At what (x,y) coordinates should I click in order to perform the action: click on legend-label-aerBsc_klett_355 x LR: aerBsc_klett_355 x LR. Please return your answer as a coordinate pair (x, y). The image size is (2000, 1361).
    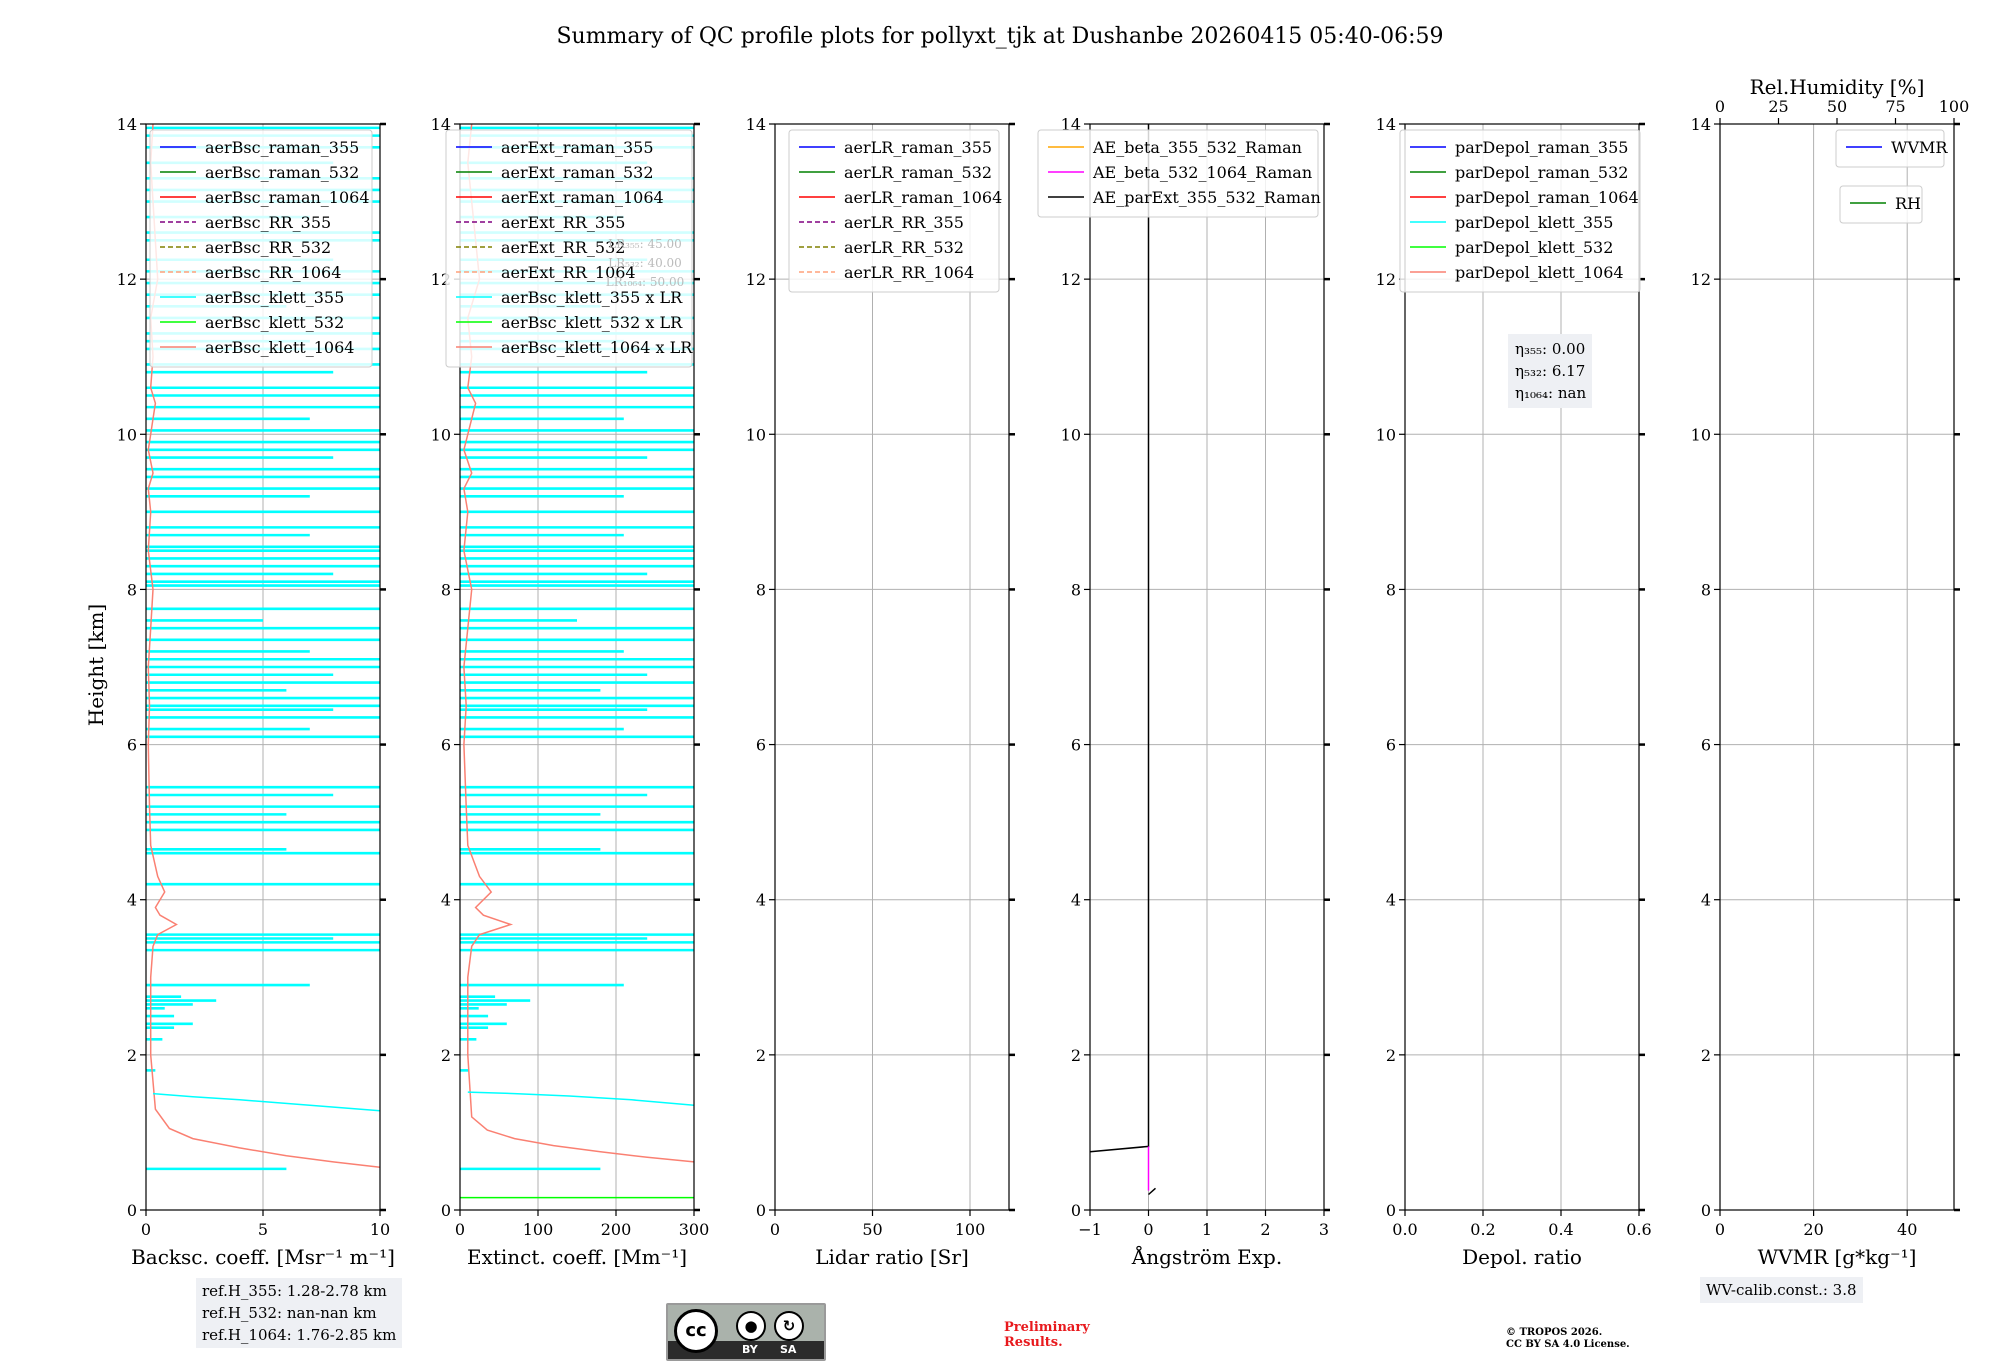
    Looking at the image, I should click on (592, 297).